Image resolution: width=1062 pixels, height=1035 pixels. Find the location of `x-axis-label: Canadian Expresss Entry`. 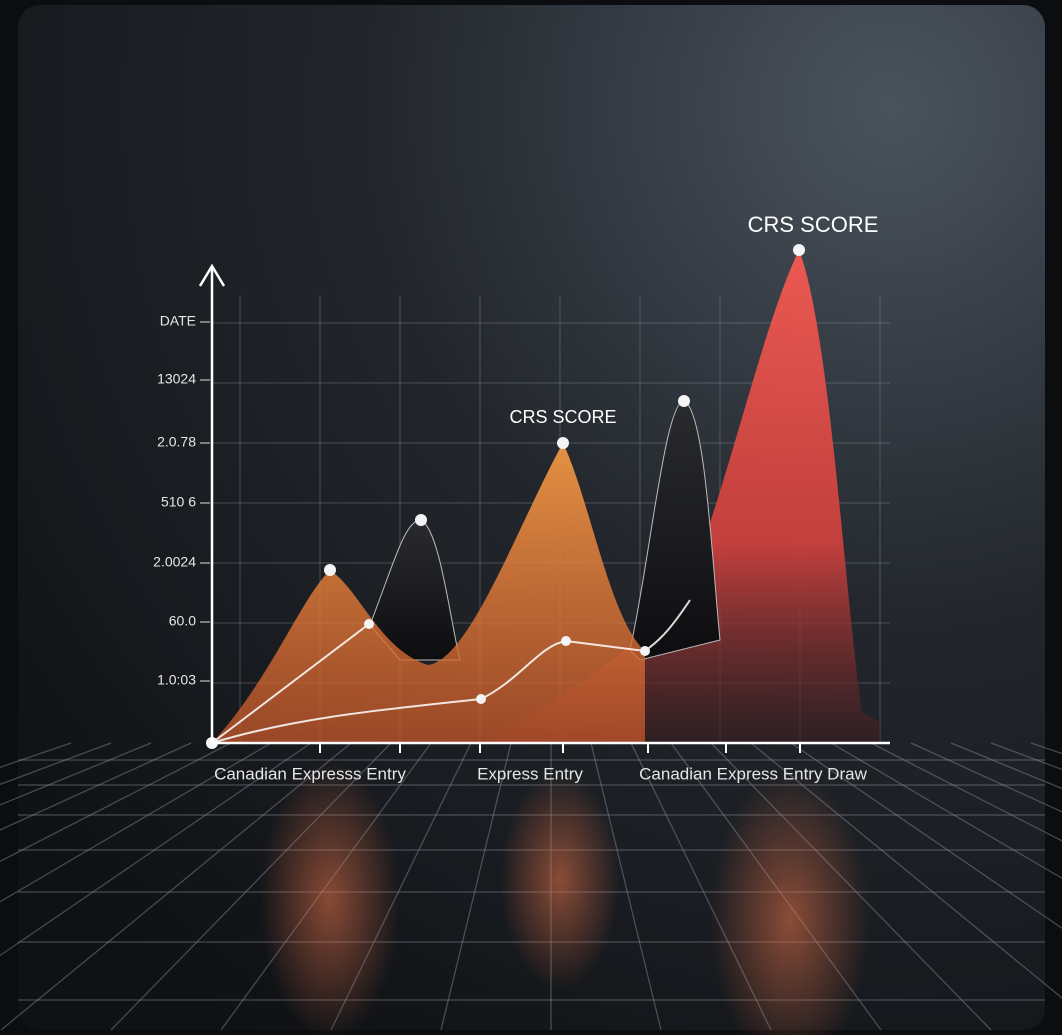

x-axis-label: Canadian Expresss Entry is located at coordinates (310, 773).